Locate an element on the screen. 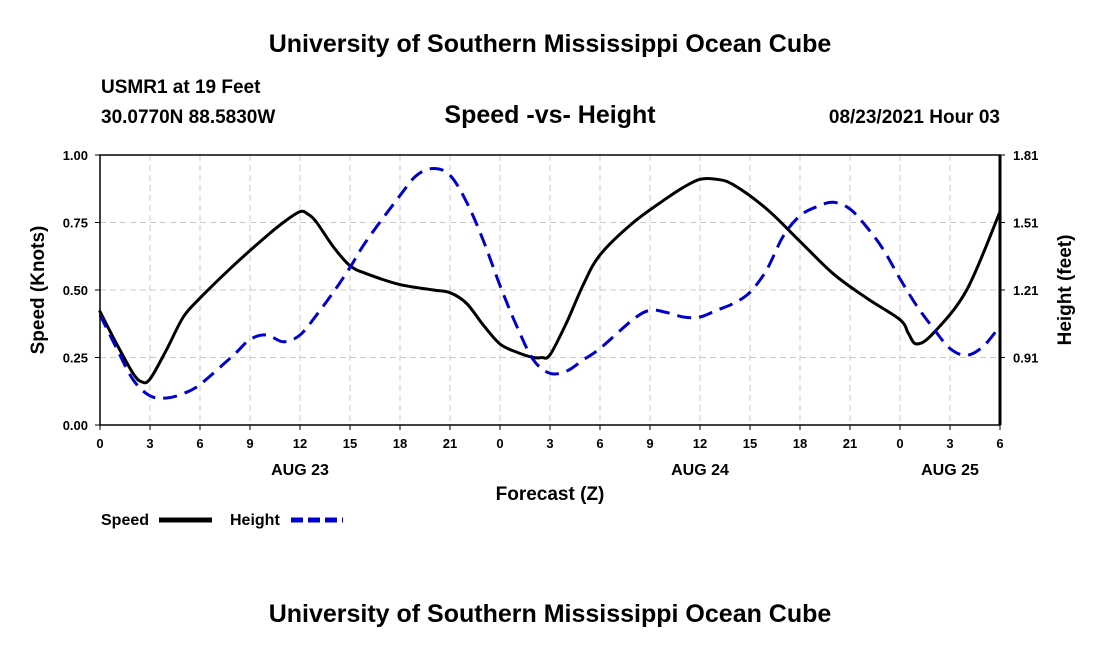  y2-tick-label: 0.91 is located at coordinates (1025, 358).